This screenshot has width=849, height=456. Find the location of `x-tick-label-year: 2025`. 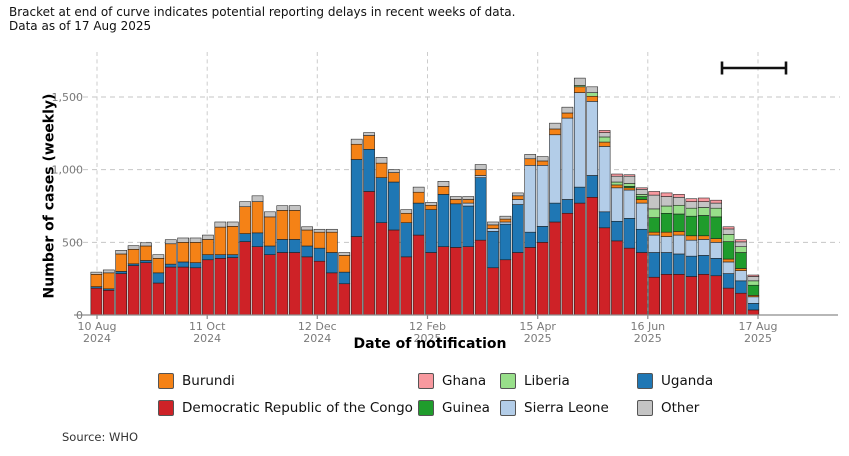

x-tick-label-year: 2025 is located at coordinates (428, 338).